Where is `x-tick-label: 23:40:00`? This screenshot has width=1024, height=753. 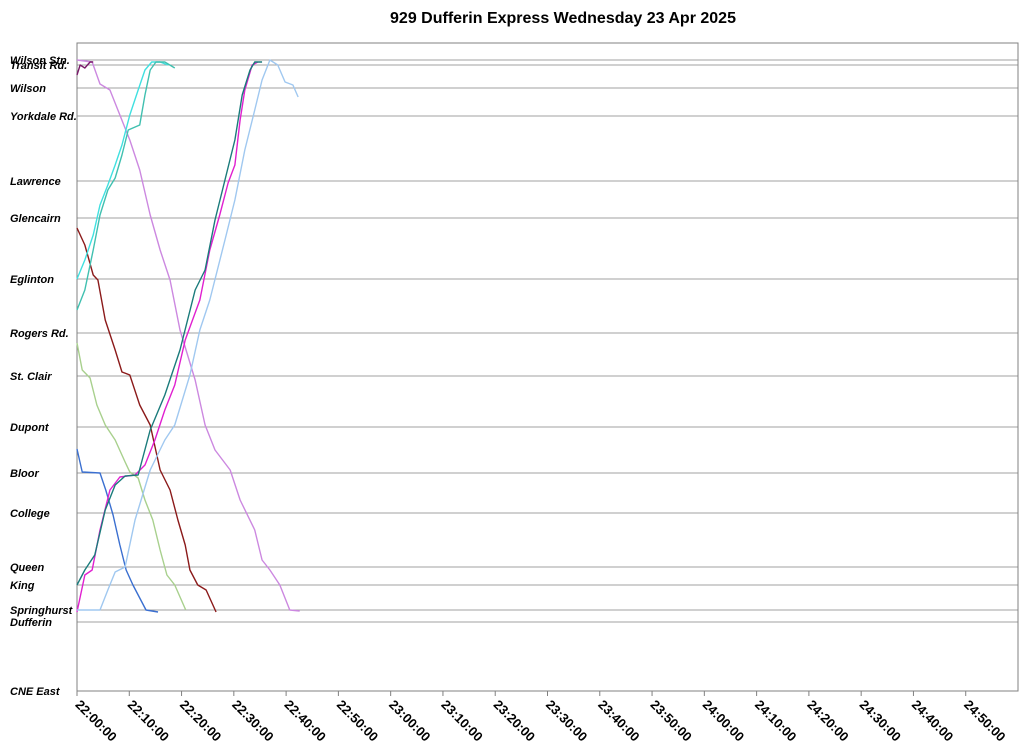
x-tick-label: 23:40:00 is located at coordinates (618, 720).